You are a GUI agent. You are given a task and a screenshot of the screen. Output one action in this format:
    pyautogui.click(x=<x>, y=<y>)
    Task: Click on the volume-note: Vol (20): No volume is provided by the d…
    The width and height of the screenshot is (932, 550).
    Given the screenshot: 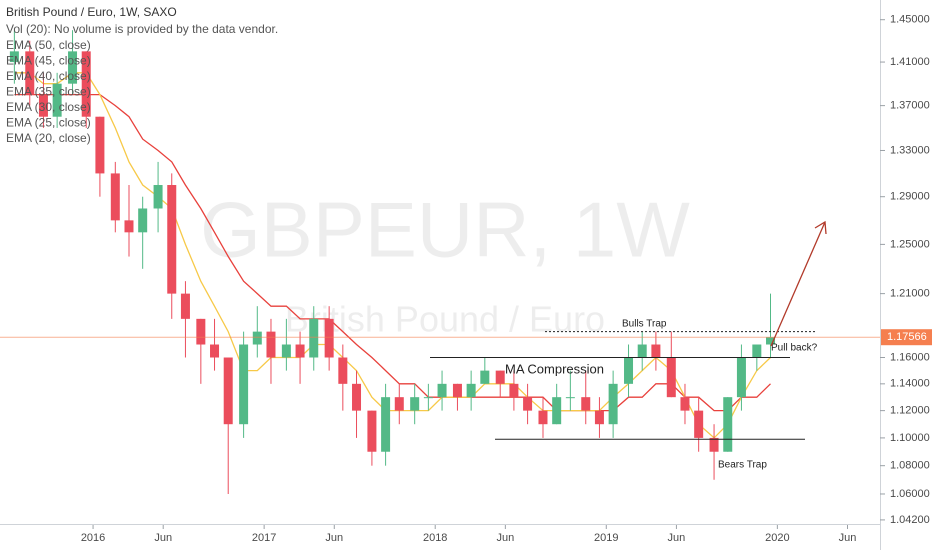 What is the action you would take?
    pyautogui.click(x=142, y=29)
    